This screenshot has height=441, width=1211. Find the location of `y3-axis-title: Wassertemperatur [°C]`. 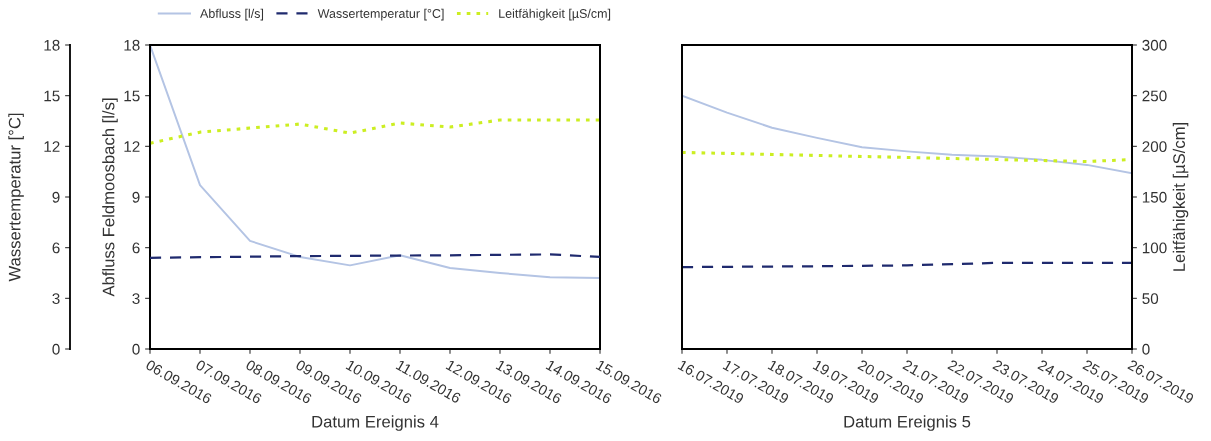

y3-axis-title: Wassertemperatur [°C] is located at coordinates (16, 197).